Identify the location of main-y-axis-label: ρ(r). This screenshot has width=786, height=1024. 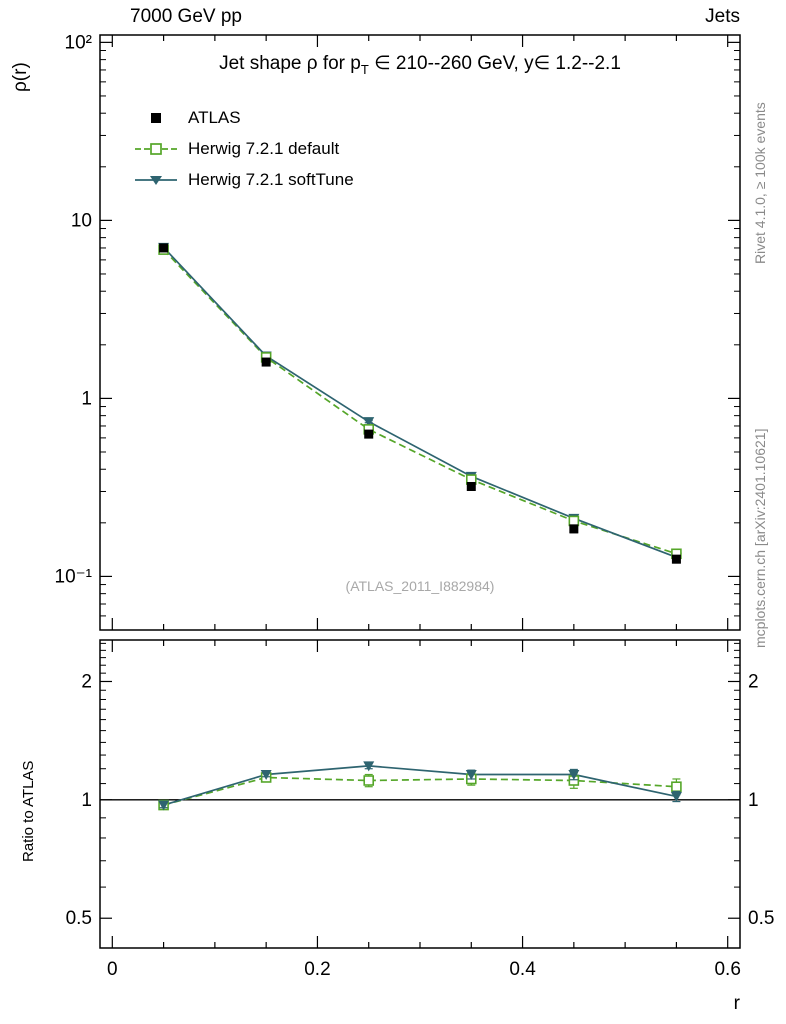
(20, 77).